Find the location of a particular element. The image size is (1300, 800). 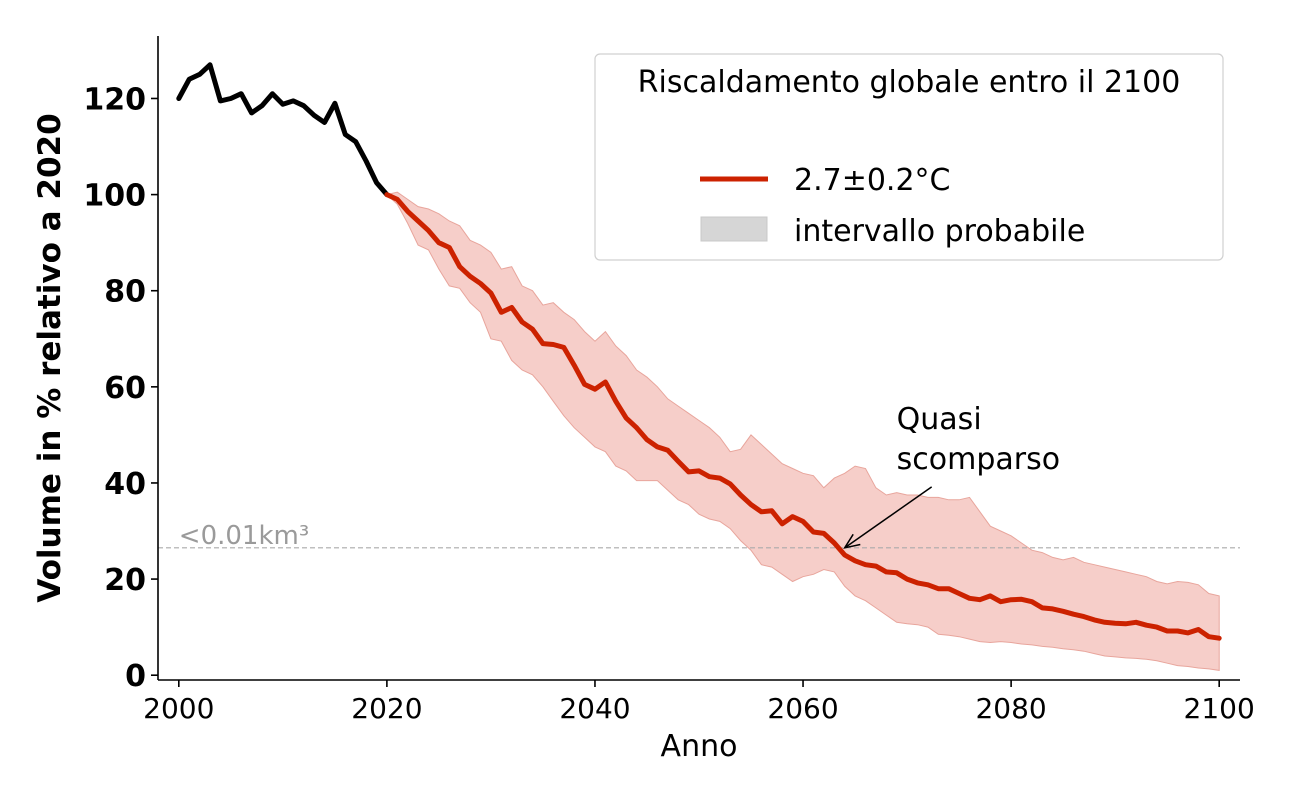

x-axis-title: Anno is located at coordinates (699, 746).